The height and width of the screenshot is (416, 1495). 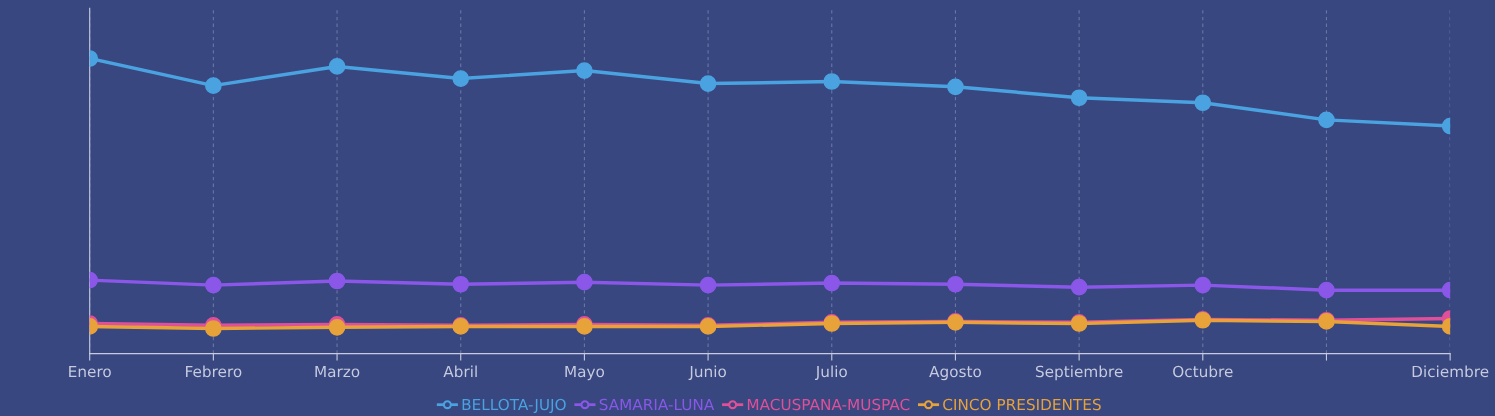 What do you see at coordinates (1450, 371) in the screenshot?
I see `x-tick-label: Diciembre` at bounding box center [1450, 371].